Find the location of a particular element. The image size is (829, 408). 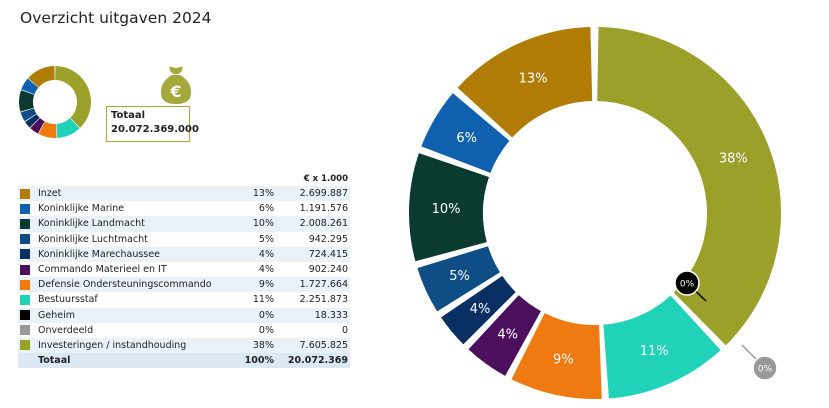

legend-pct: 11% is located at coordinates (263, 300).